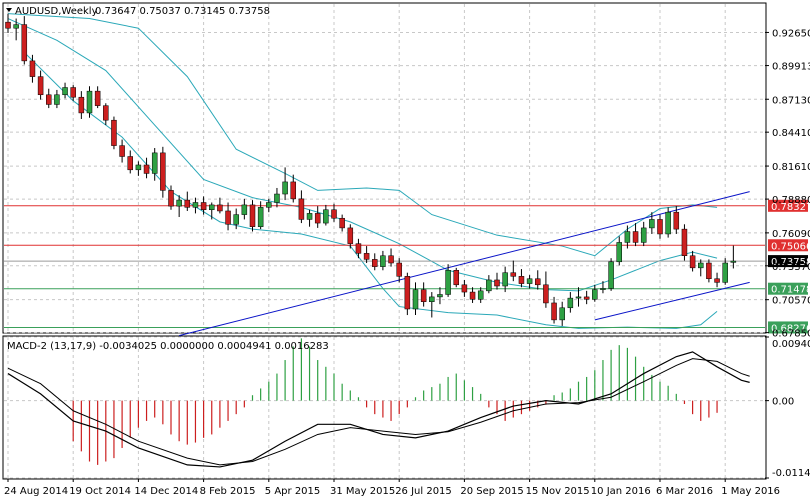 Image resolution: width=810 pixels, height=500 pixels. What do you see at coordinates (791, 133) in the screenshot?
I see `price-tick-label: 0.84410` at bounding box center [791, 133].